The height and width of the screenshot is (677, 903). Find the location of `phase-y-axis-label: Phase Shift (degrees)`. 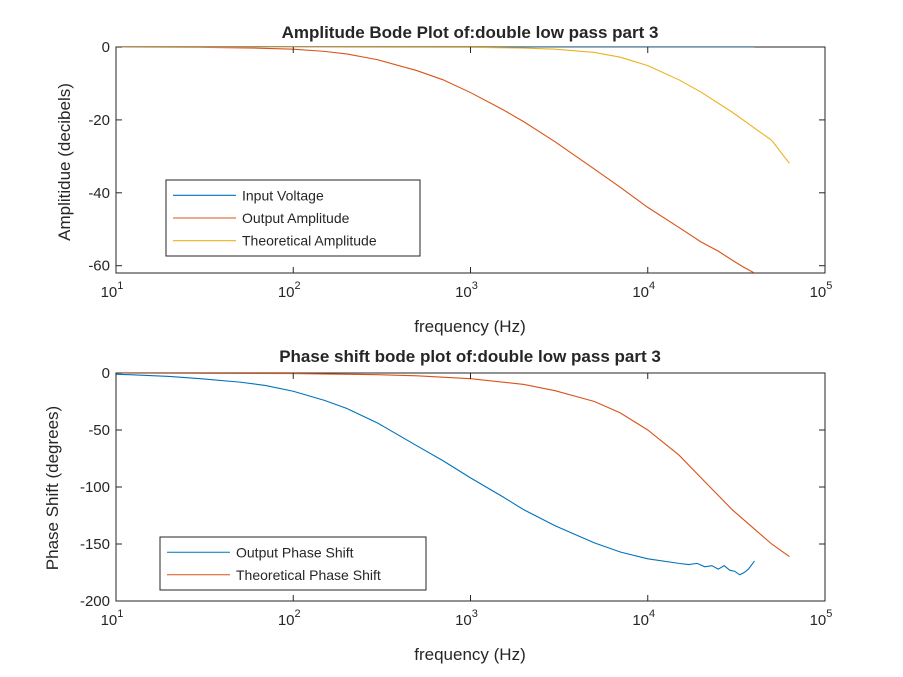

phase-y-axis-label: Phase Shift (degrees) is located at coordinates (52, 488).